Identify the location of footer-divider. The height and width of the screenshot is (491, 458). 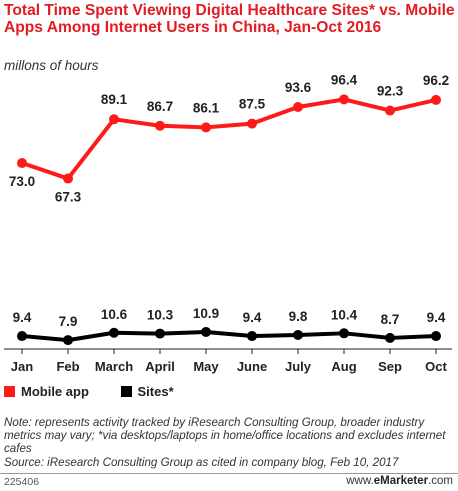
(229, 473).